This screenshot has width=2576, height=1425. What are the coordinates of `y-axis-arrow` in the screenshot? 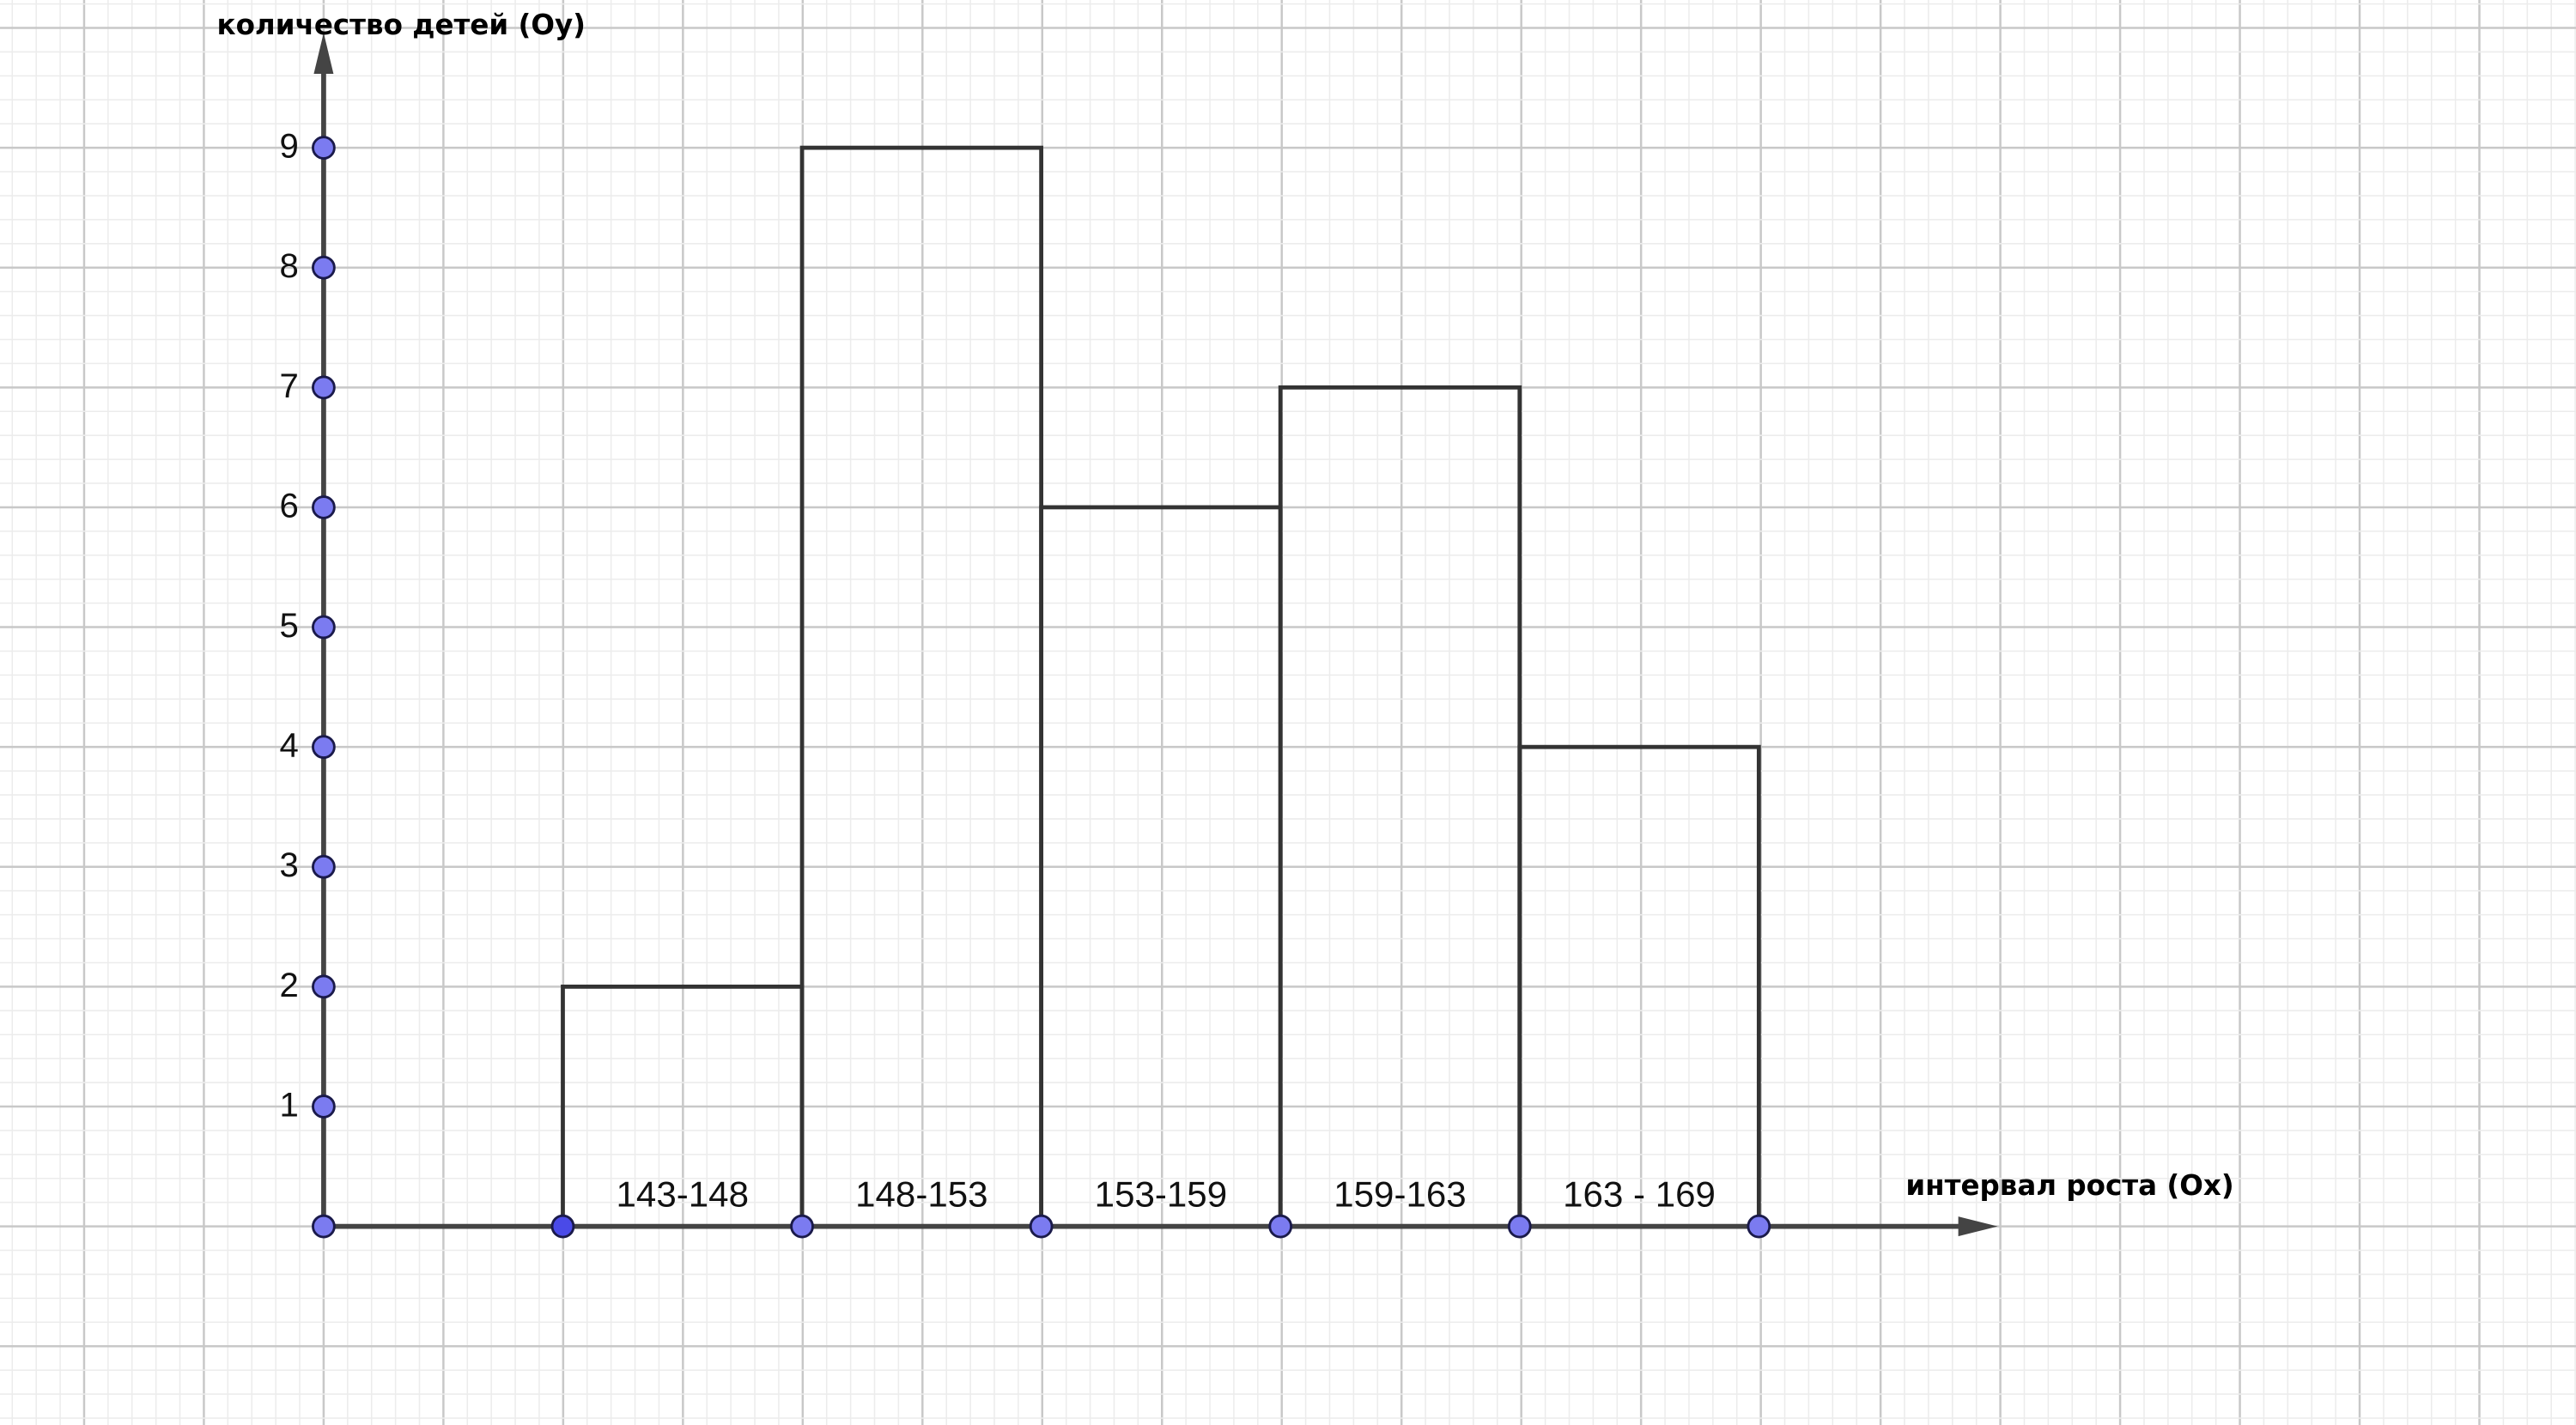 It's located at (323, 54).